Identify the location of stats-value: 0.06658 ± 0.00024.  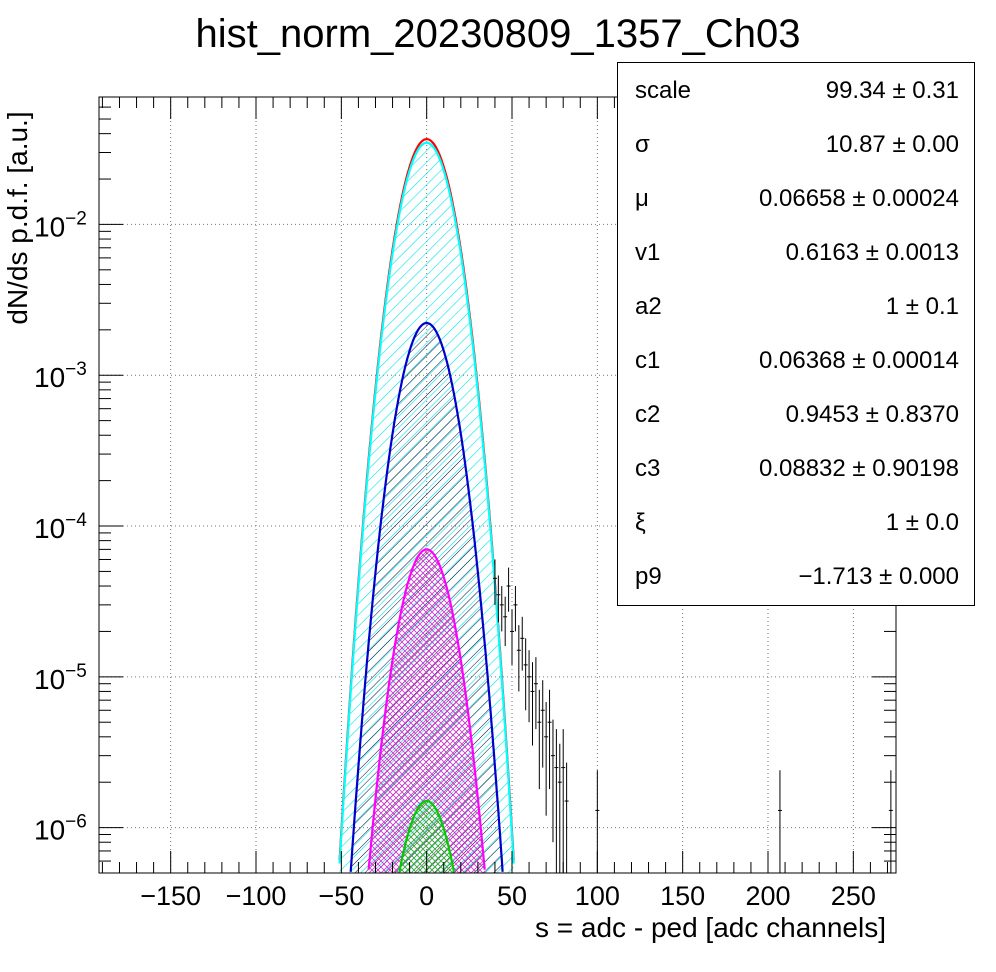
(858, 198).